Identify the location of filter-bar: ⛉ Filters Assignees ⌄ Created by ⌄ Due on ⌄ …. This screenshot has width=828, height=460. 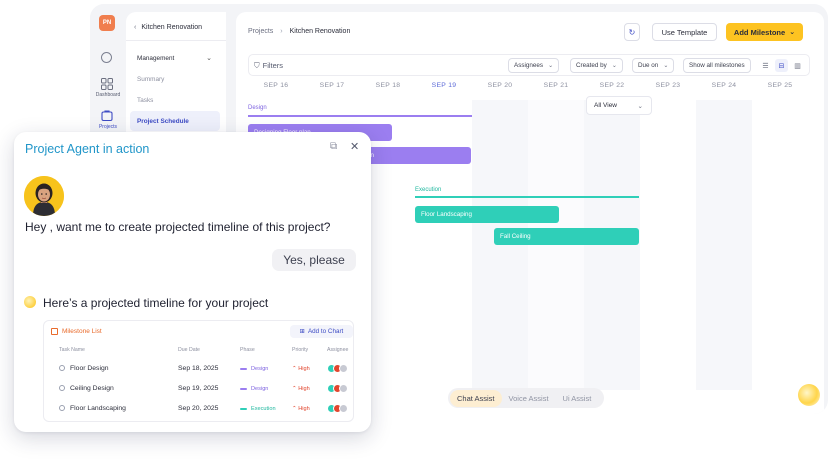
(529, 65).